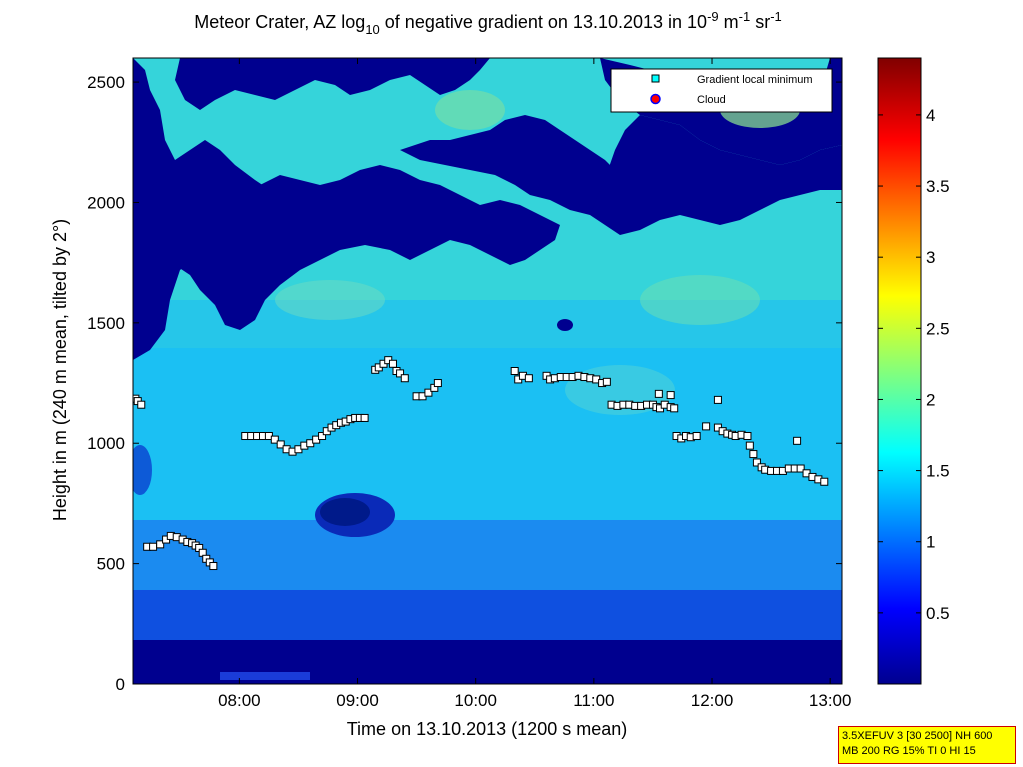 Image resolution: width=1023 pixels, height=767 pixels. I want to click on y-tick-label: 1000, so click(106, 443).